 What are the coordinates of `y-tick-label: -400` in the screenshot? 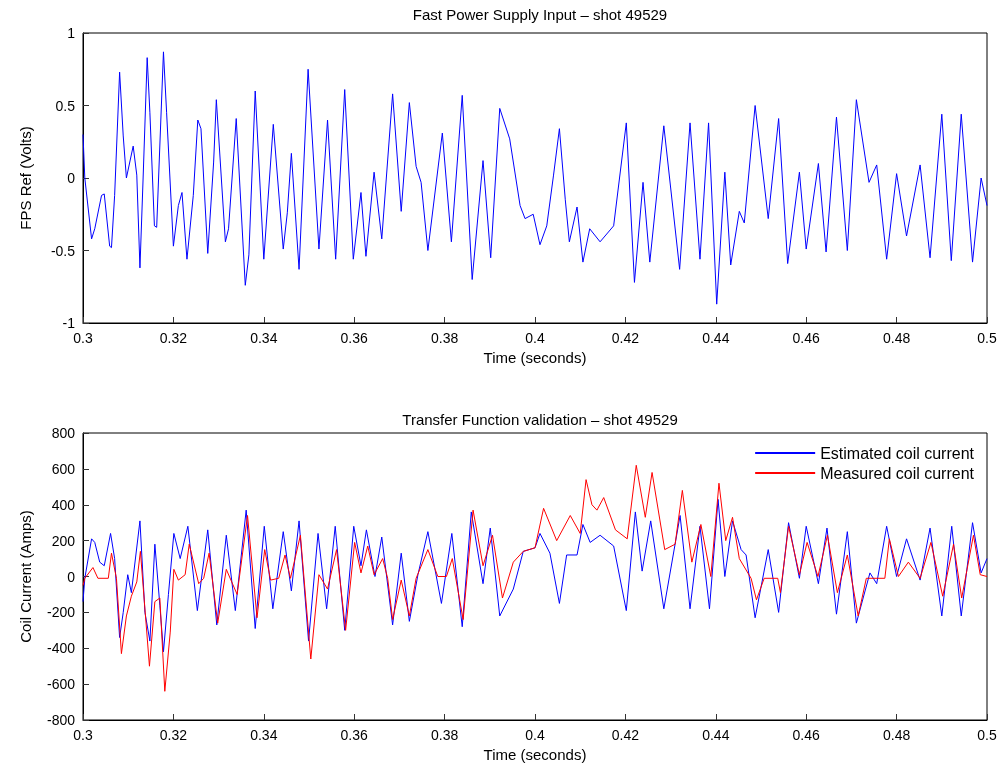 It's located at (61, 648).